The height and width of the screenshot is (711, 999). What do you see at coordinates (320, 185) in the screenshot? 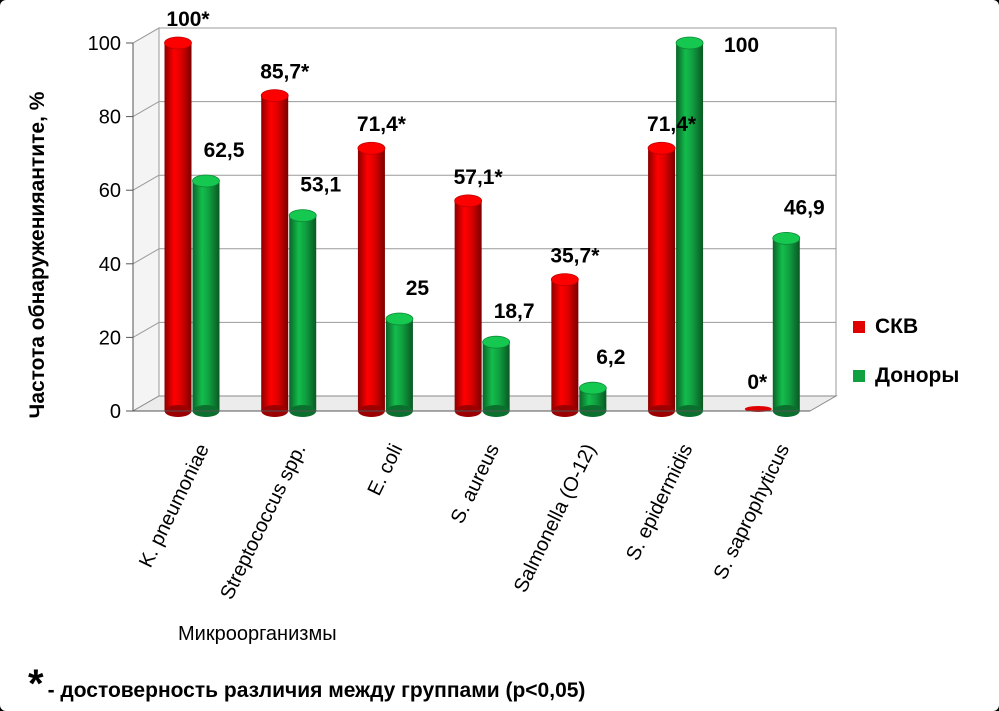
I see `data-label: 53,1` at bounding box center [320, 185].